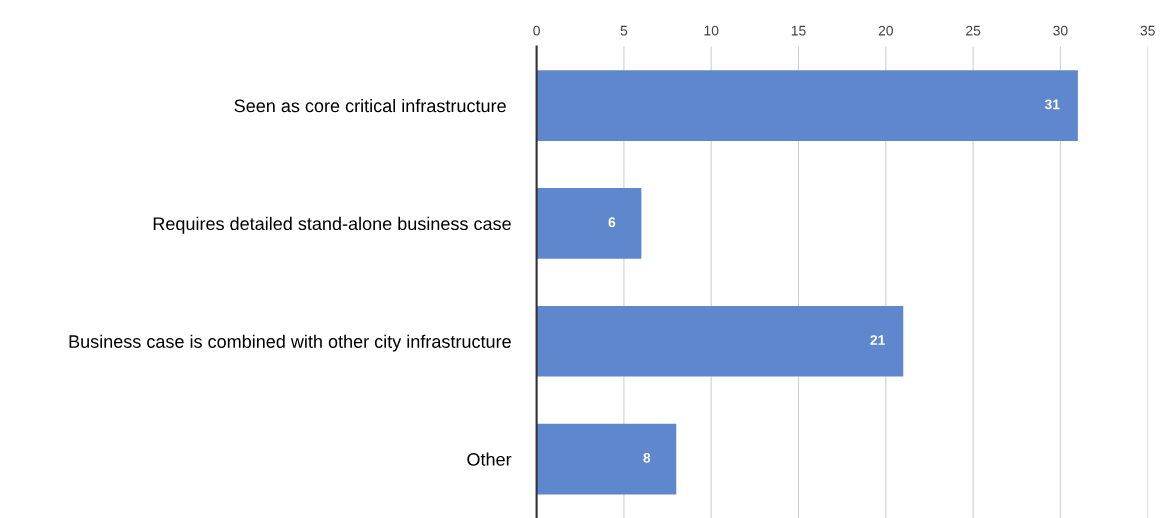 The width and height of the screenshot is (1164, 518). What do you see at coordinates (624, 30) in the screenshot?
I see `x-tick-label: 5` at bounding box center [624, 30].